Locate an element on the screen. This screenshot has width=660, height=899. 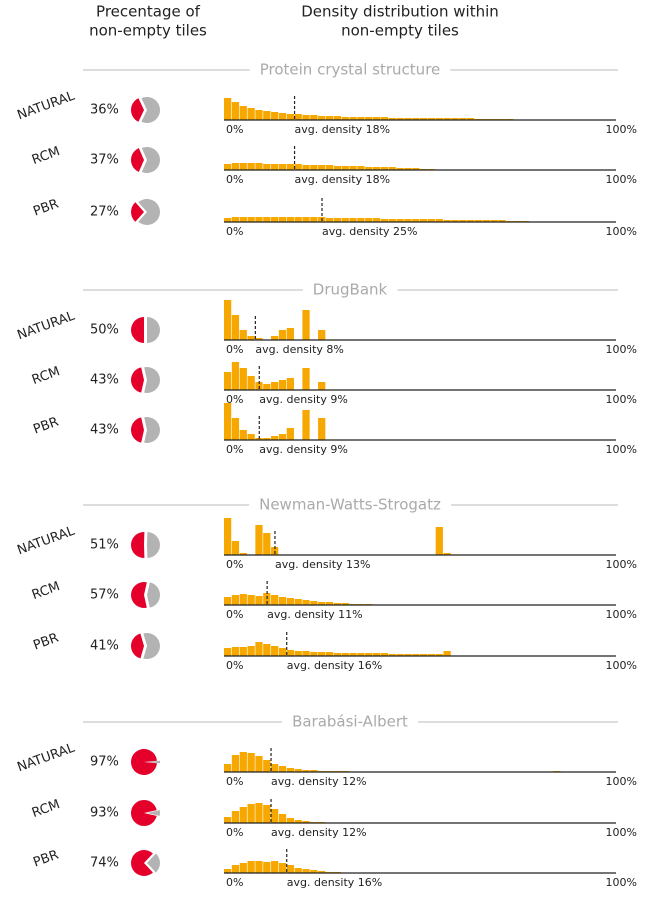
avg-label: avg. density 12% is located at coordinates (319, 832).